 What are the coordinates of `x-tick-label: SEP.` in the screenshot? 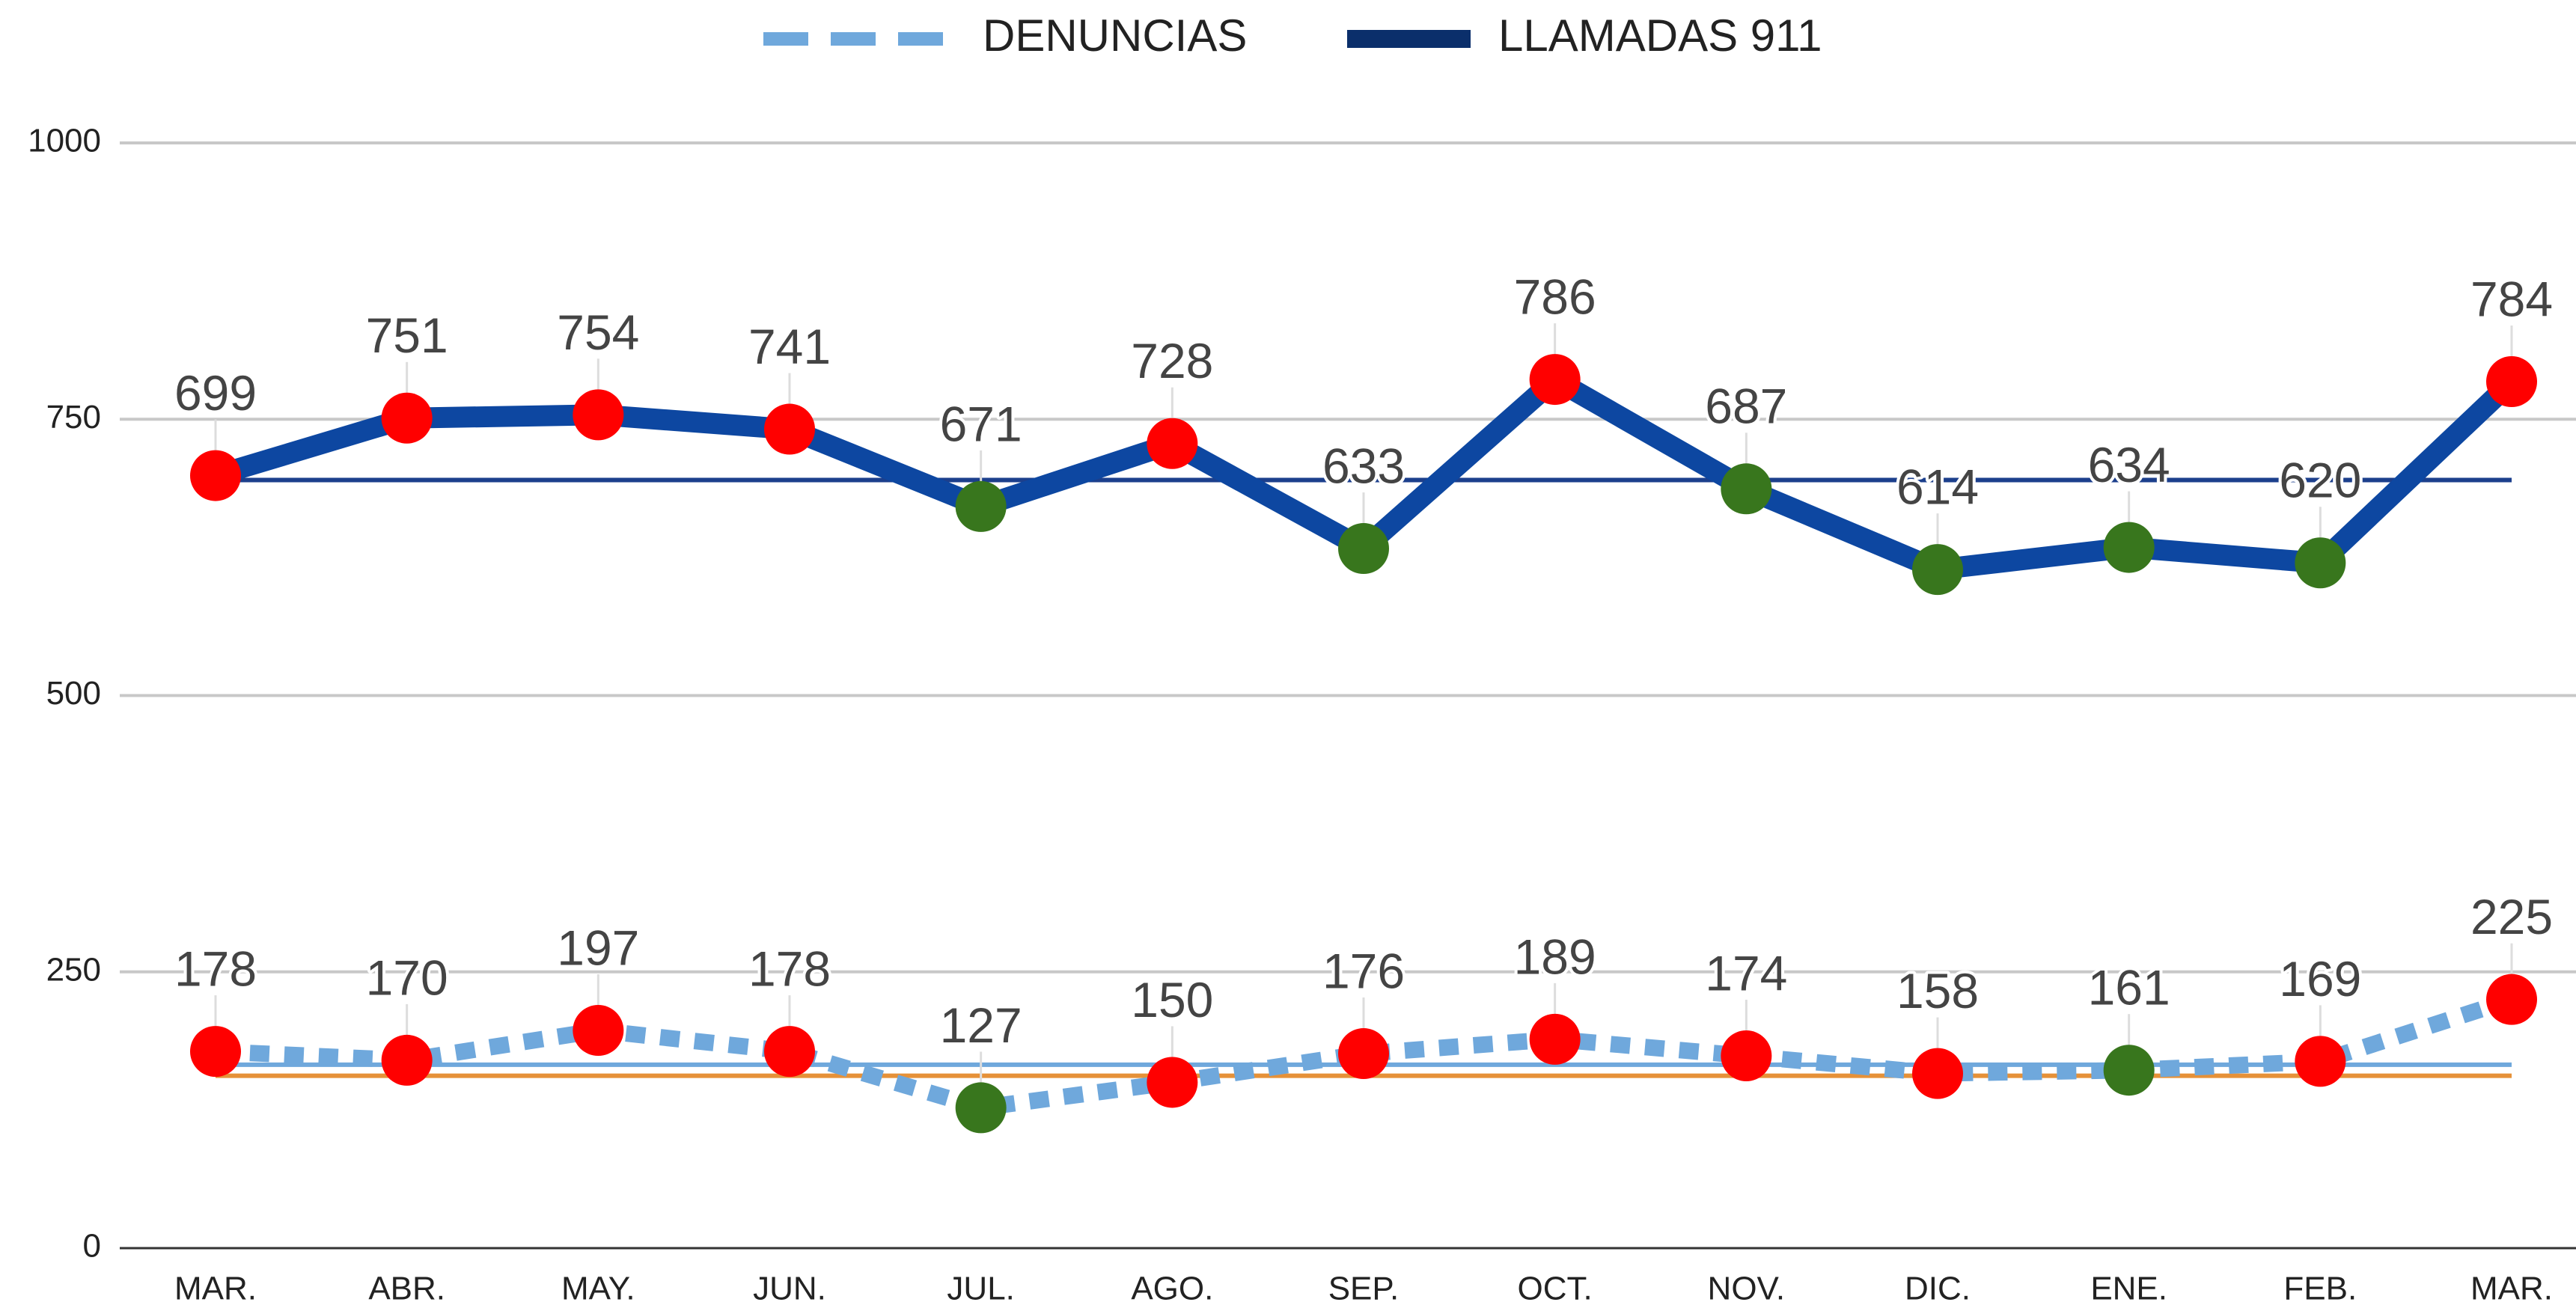 It's located at (1364, 1289).